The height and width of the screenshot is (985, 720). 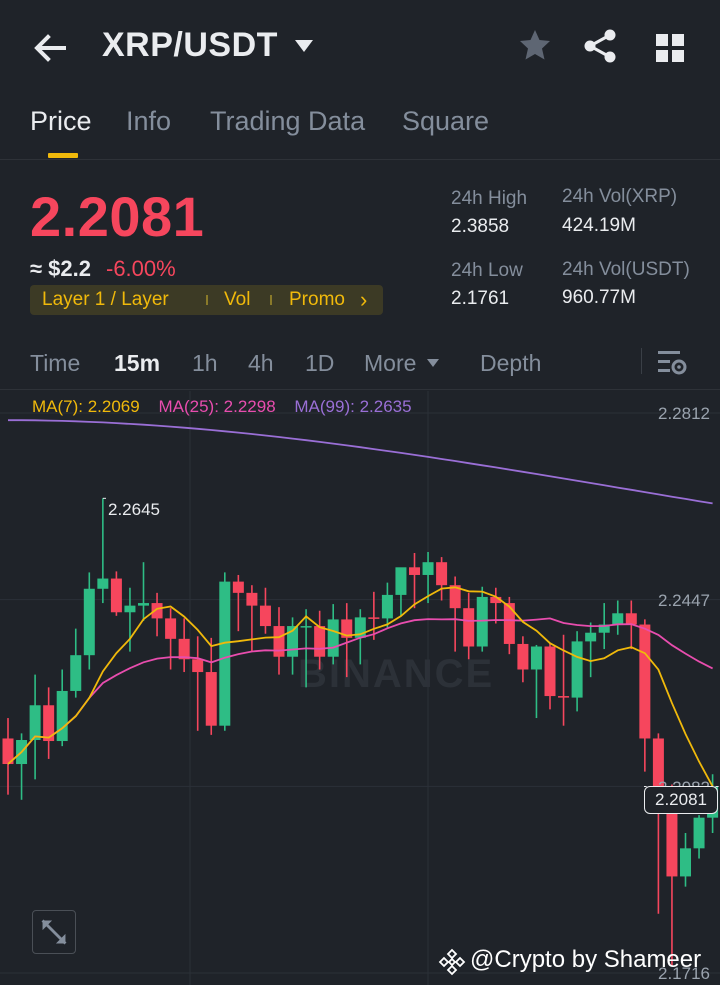 What do you see at coordinates (261, 363) in the screenshot?
I see `interval-4h: 4h` at bounding box center [261, 363].